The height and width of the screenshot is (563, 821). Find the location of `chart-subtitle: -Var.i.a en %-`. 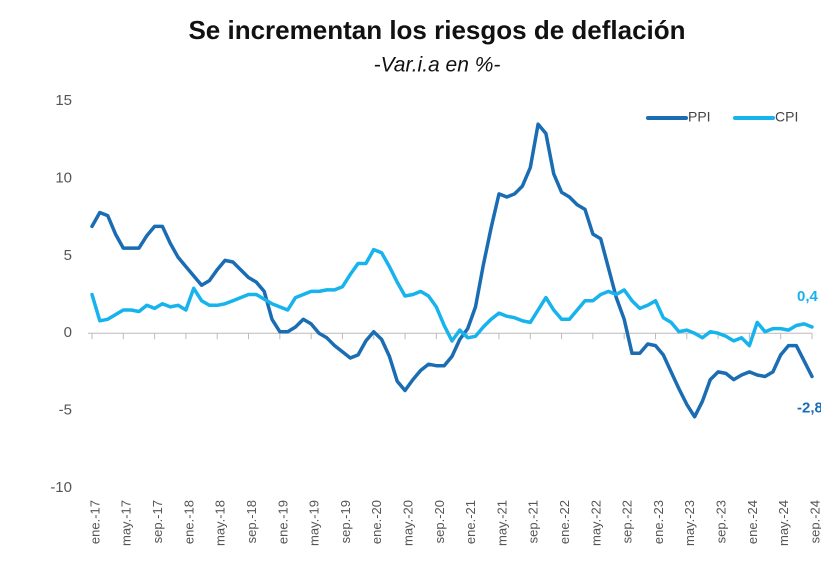

chart-subtitle: -Var.i.a en %- is located at coordinates (437, 65).